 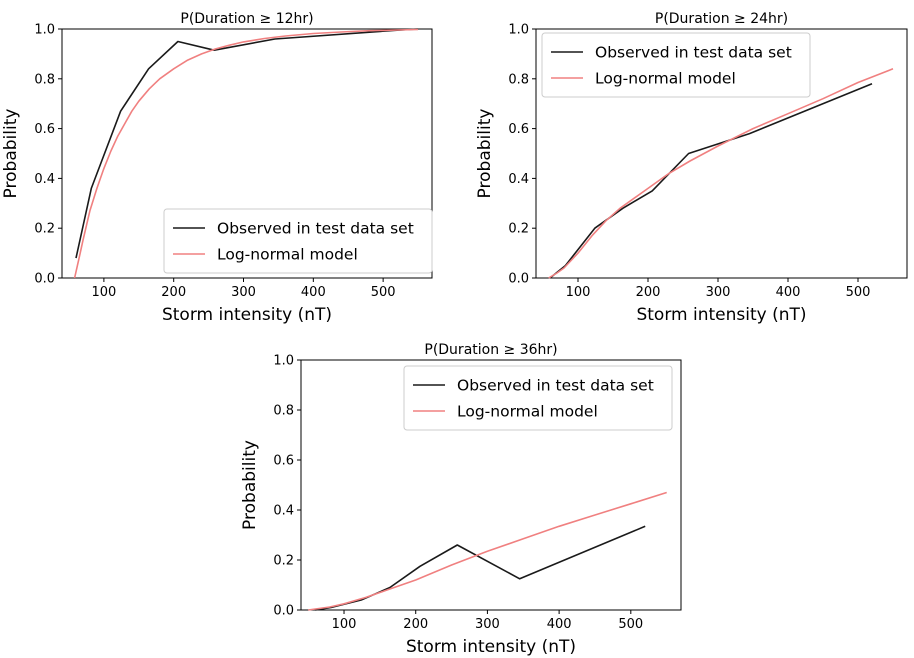 What do you see at coordinates (490, 350) in the screenshot?
I see `chart-title: P(Duration ≥ 36hr)` at bounding box center [490, 350].